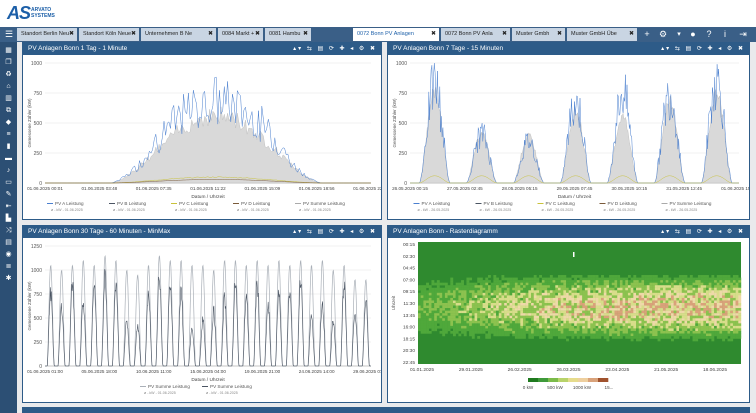 This screenshot has width=756, height=413. Describe the element at coordinates (8, 158) in the screenshot. I see `folder-icon: ▬` at that location.